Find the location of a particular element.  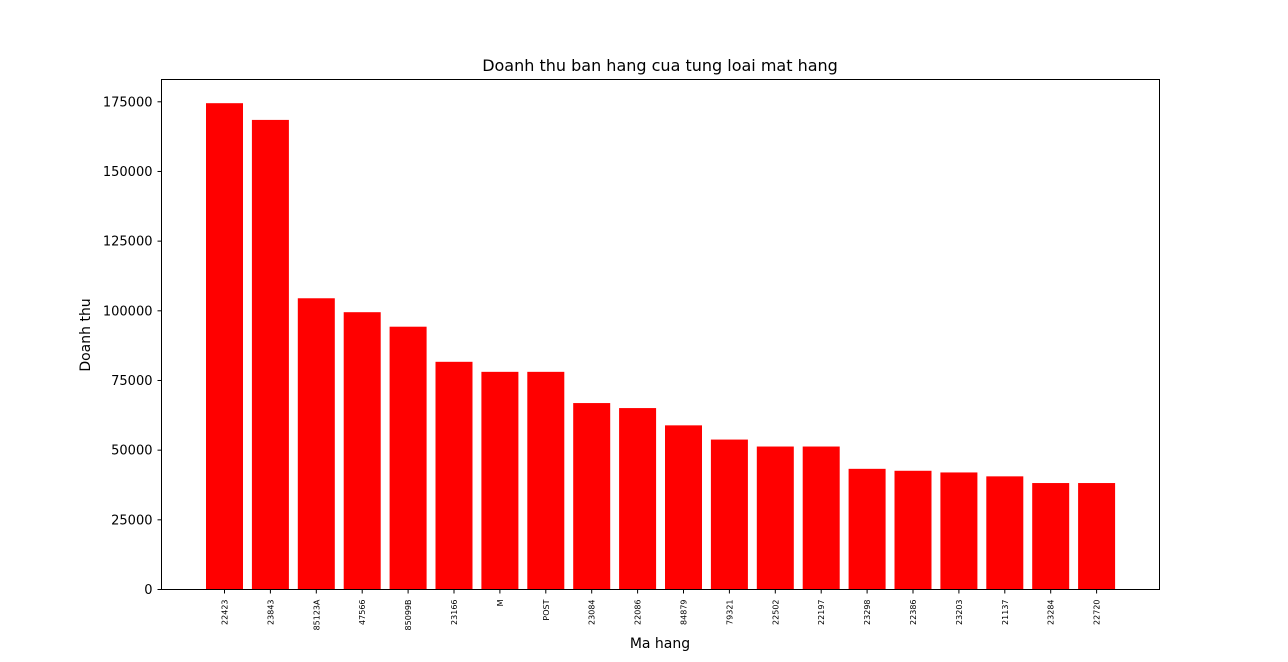

x-tick-label: 23166 is located at coordinates (454, 612).